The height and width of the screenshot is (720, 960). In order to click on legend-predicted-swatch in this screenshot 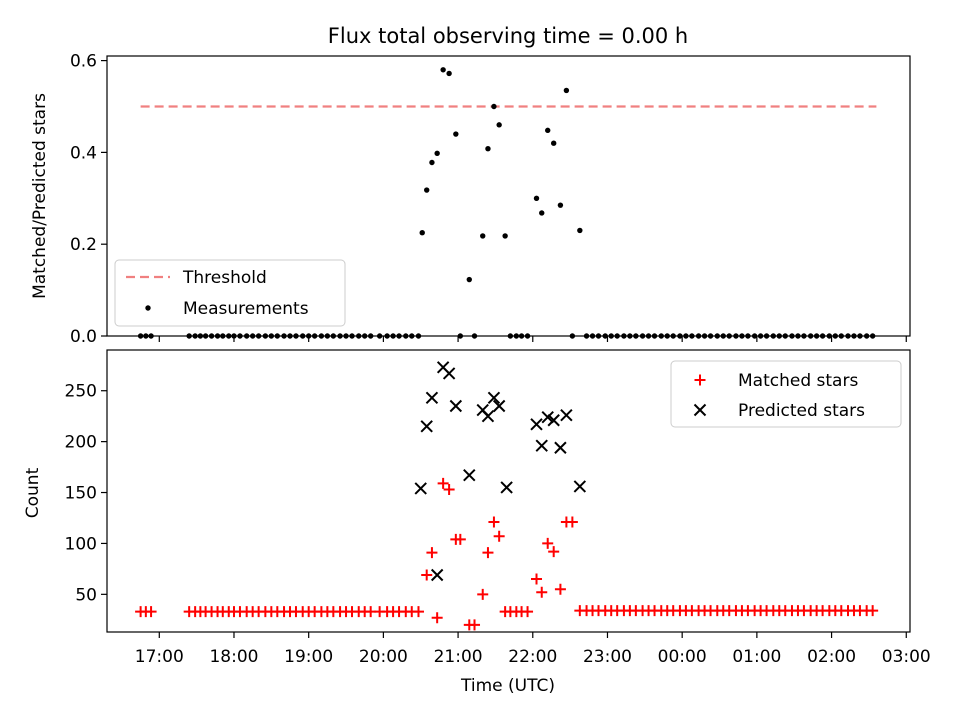, I will do `click(700, 410)`.